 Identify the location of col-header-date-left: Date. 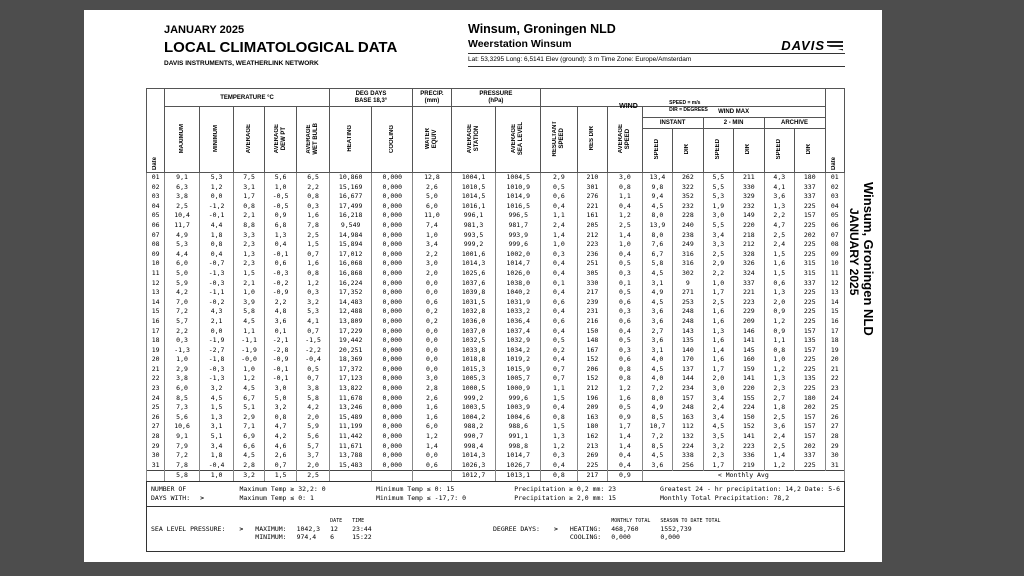
(155, 130).